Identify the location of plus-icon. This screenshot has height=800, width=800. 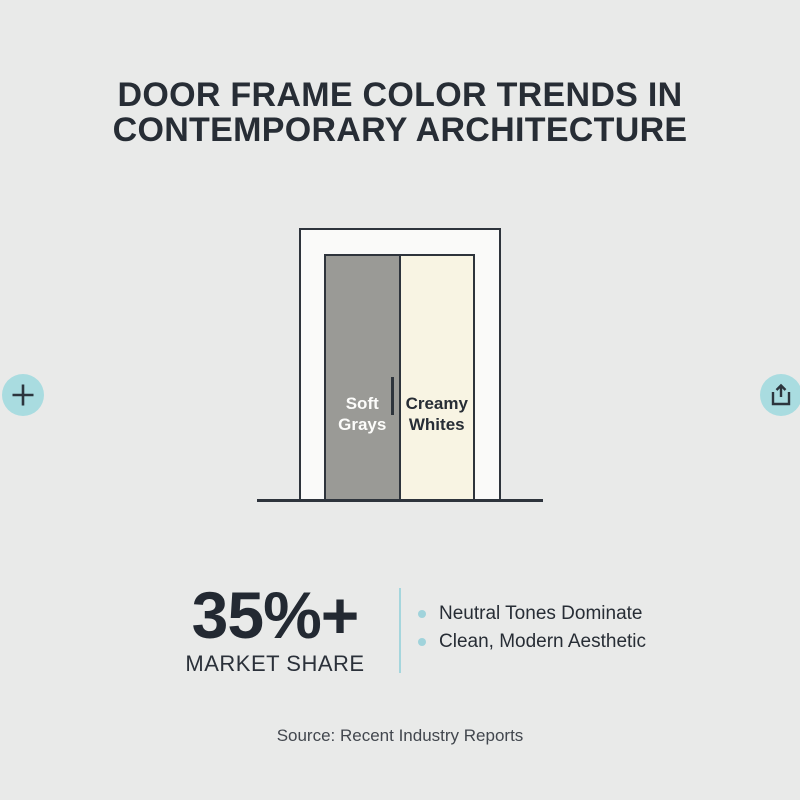
(23, 395).